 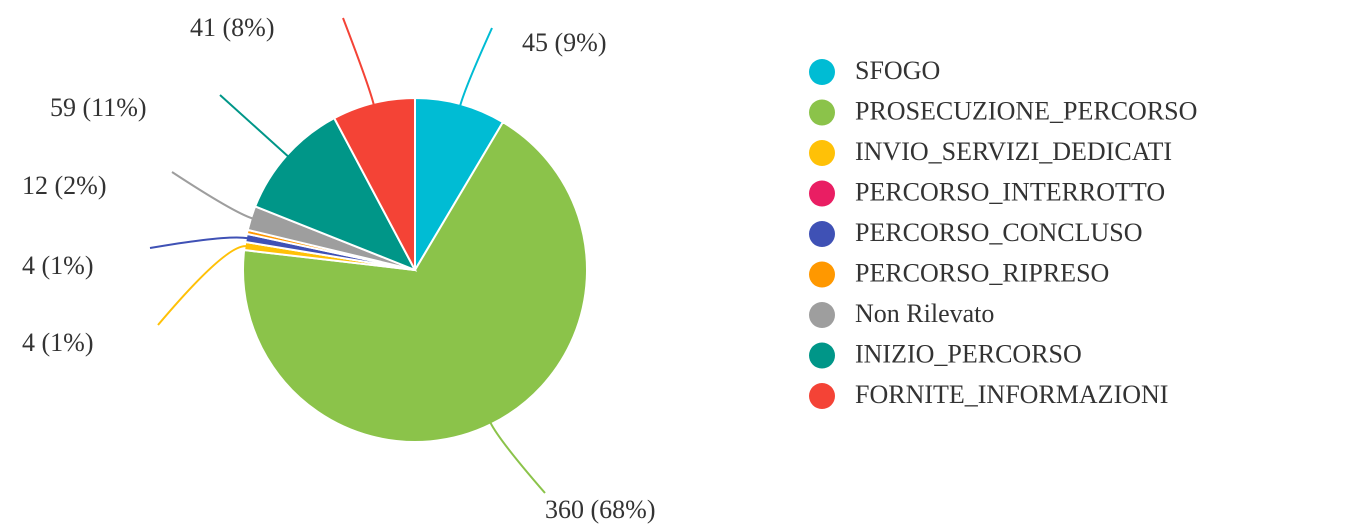 What do you see at coordinates (232, 27) in the screenshot?
I see `data-label: 41 (8%)` at bounding box center [232, 27].